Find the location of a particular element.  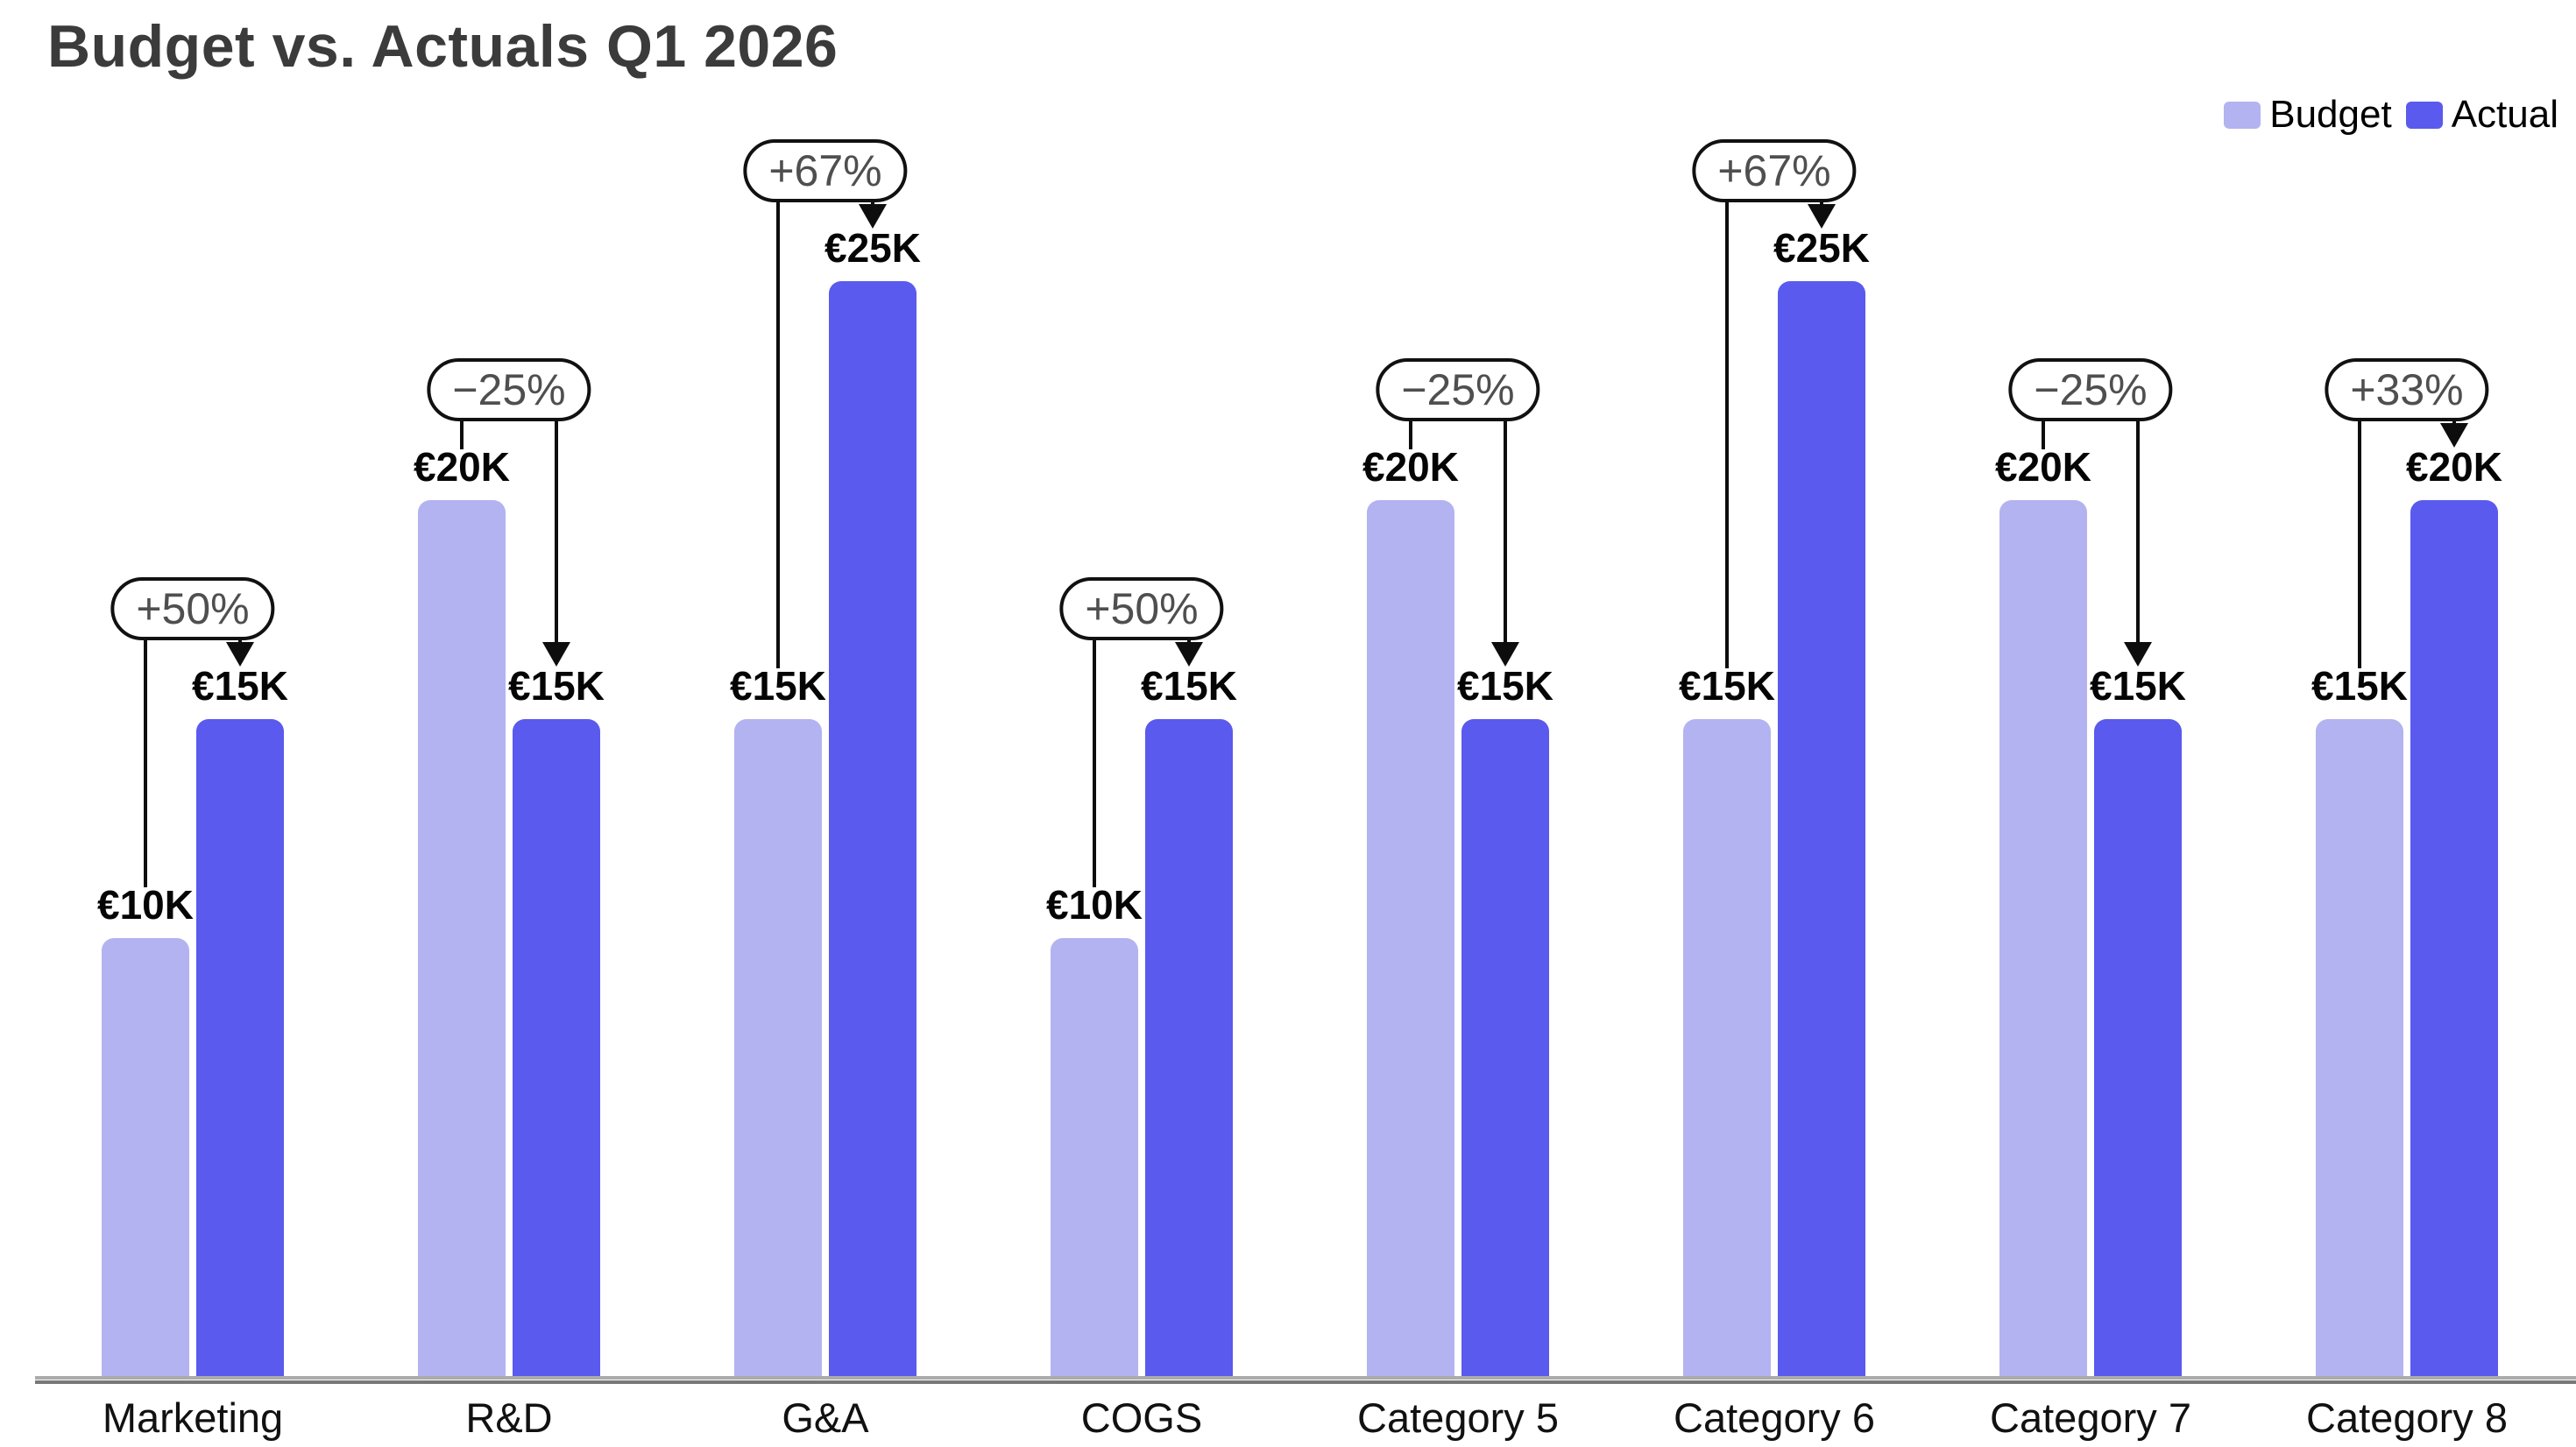

bar-actual-g-a is located at coordinates (872, 828).